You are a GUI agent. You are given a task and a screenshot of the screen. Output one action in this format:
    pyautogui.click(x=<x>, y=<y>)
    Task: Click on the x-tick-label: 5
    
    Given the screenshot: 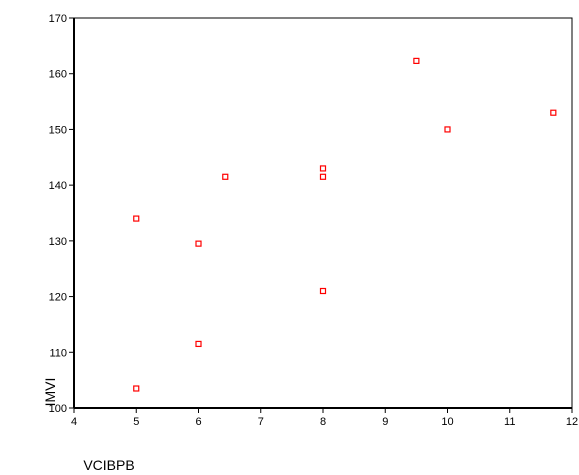 What is the action you would take?
    pyautogui.click(x=136, y=422)
    